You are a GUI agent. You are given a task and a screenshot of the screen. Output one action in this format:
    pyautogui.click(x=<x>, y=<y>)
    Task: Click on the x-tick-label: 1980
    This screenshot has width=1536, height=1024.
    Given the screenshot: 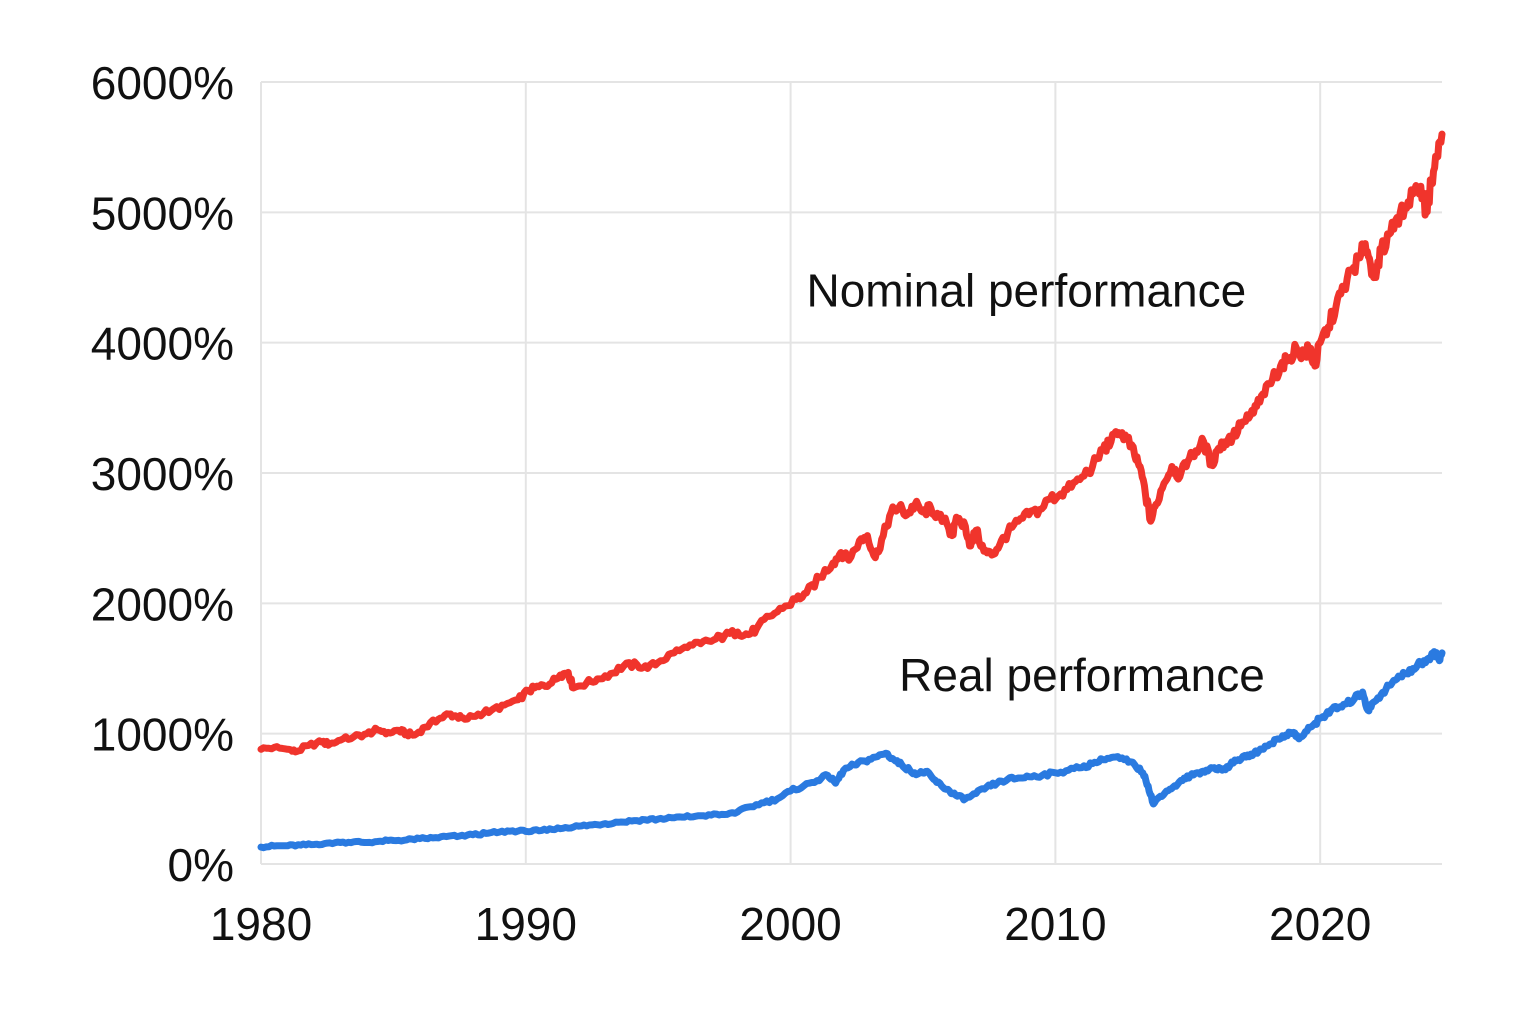 What is the action you would take?
    pyautogui.click(x=261, y=924)
    